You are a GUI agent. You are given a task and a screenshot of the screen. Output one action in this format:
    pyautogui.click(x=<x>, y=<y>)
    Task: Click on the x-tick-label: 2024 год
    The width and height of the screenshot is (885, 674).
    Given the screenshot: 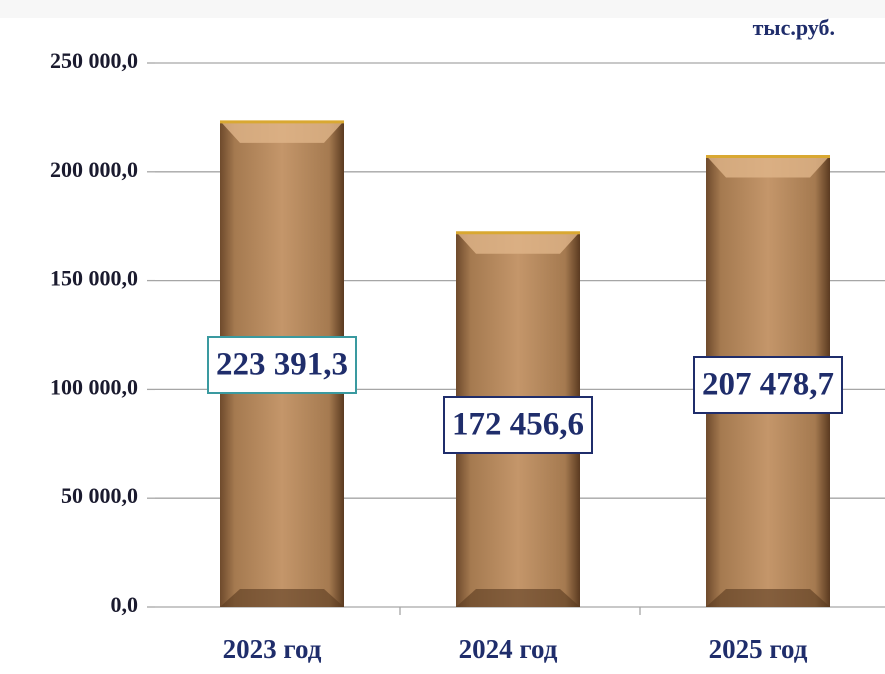 What is the action you would take?
    pyautogui.click(x=508, y=649)
    